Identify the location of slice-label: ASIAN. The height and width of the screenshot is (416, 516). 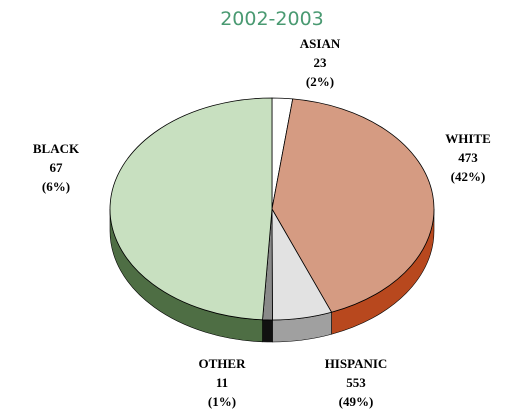
(320, 43).